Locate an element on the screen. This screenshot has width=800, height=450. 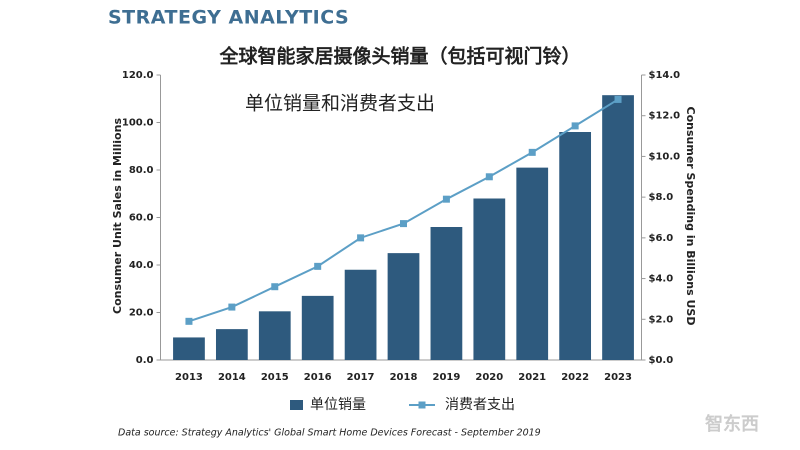
y-tick-label: 120.0 is located at coordinates (138, 75).